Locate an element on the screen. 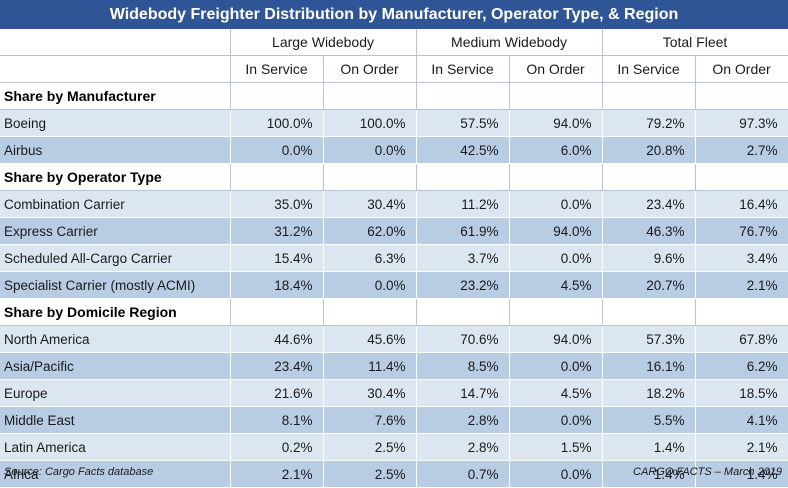  value-cell: 57.3% is located at coordinates (649, 339).